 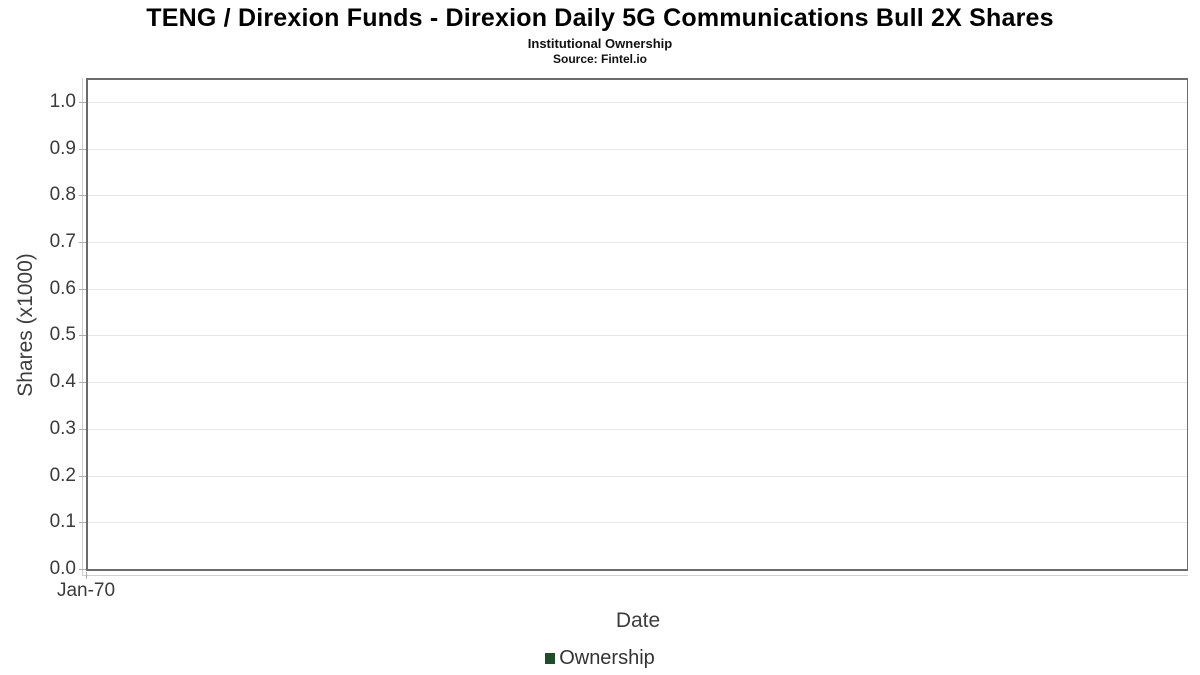 I want to click on chart-source: Source: Fintel.io, so click(x=599, y=59).